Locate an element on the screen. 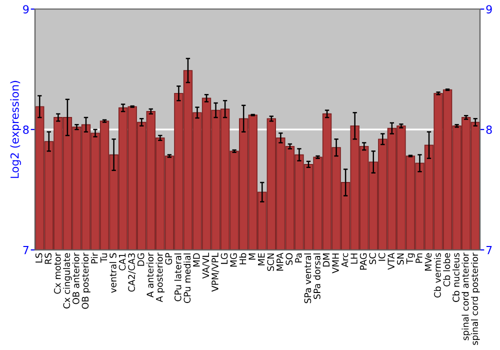  x-tick-label: SCN is located at coordinates (270, 262).